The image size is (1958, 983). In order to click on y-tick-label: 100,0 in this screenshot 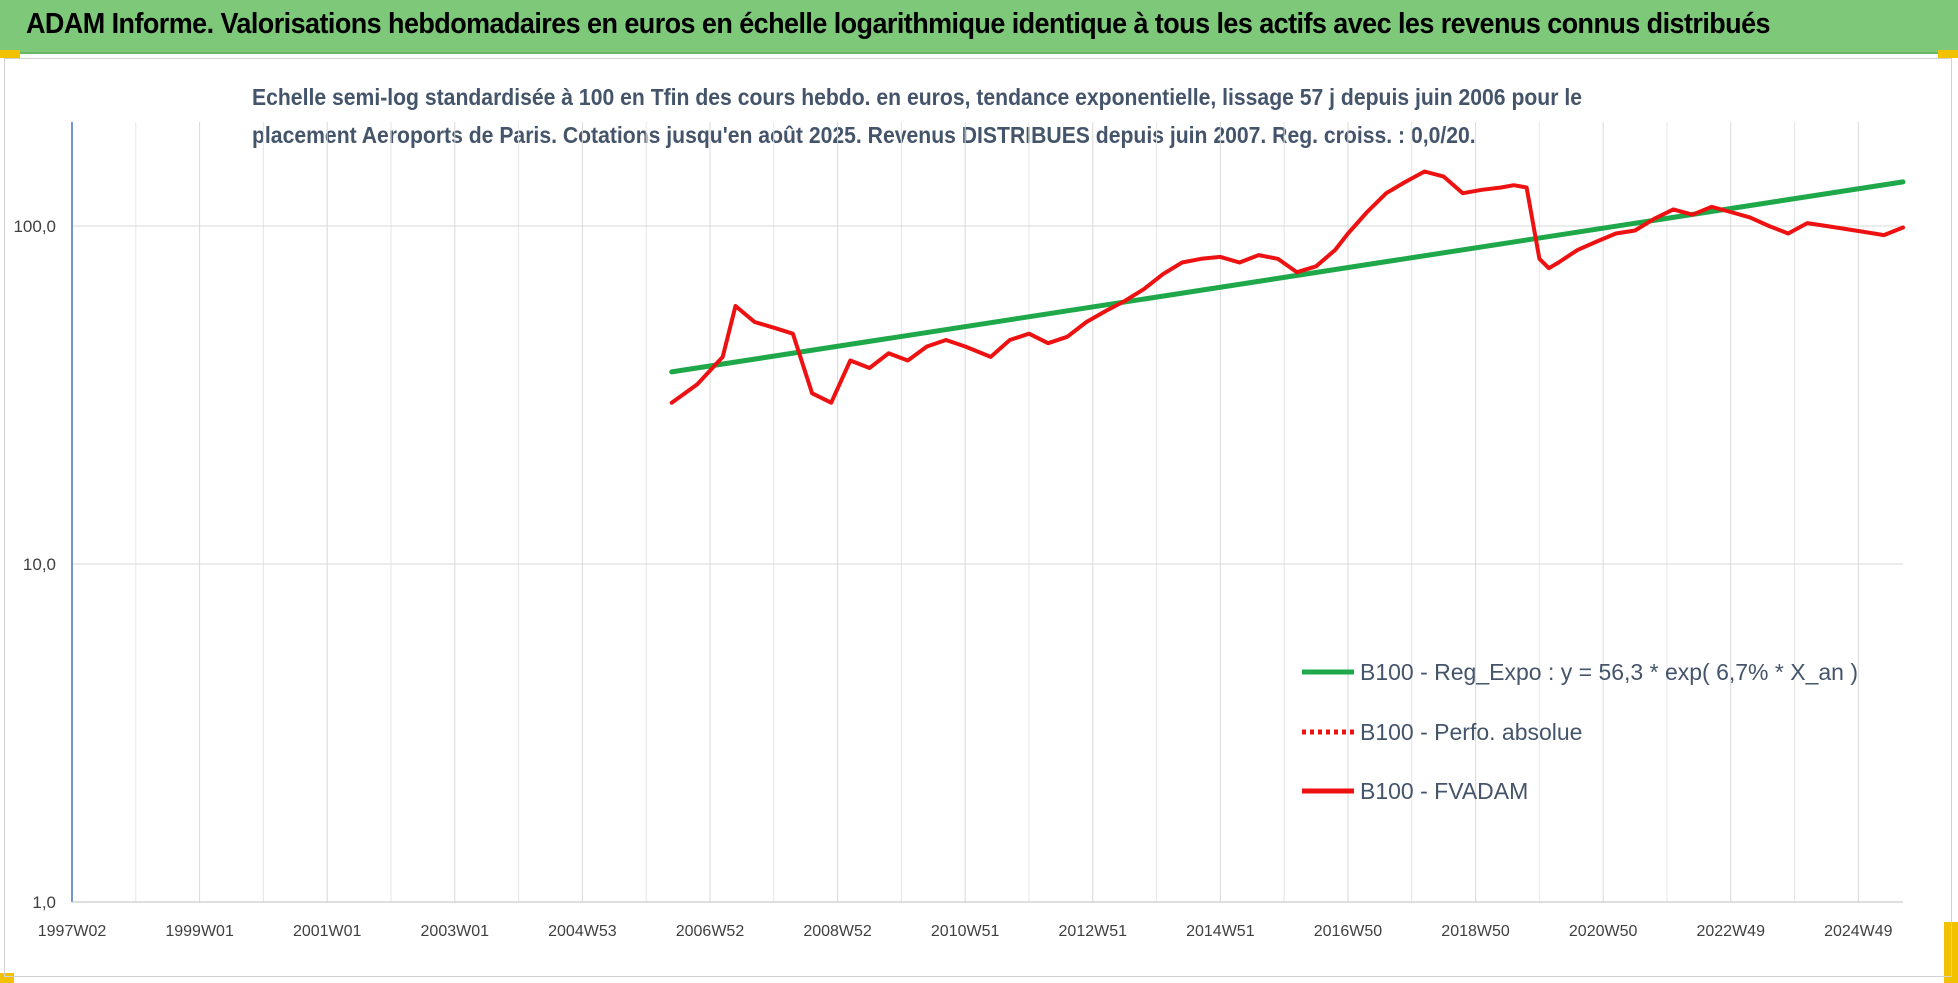, I will do `click(34, 226)`.